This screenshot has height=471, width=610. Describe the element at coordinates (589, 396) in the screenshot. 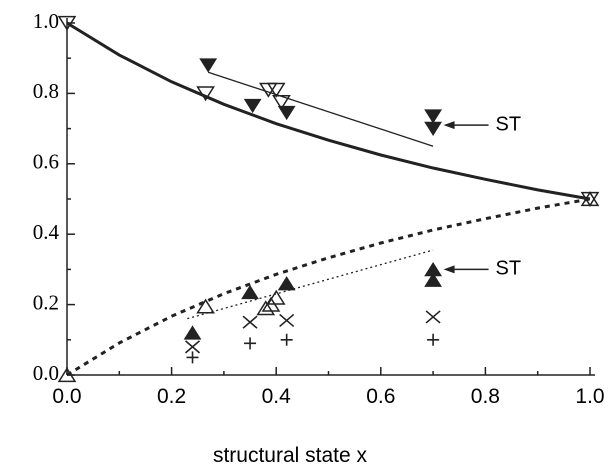

I see `x-tick-label: 1.0` at that location.